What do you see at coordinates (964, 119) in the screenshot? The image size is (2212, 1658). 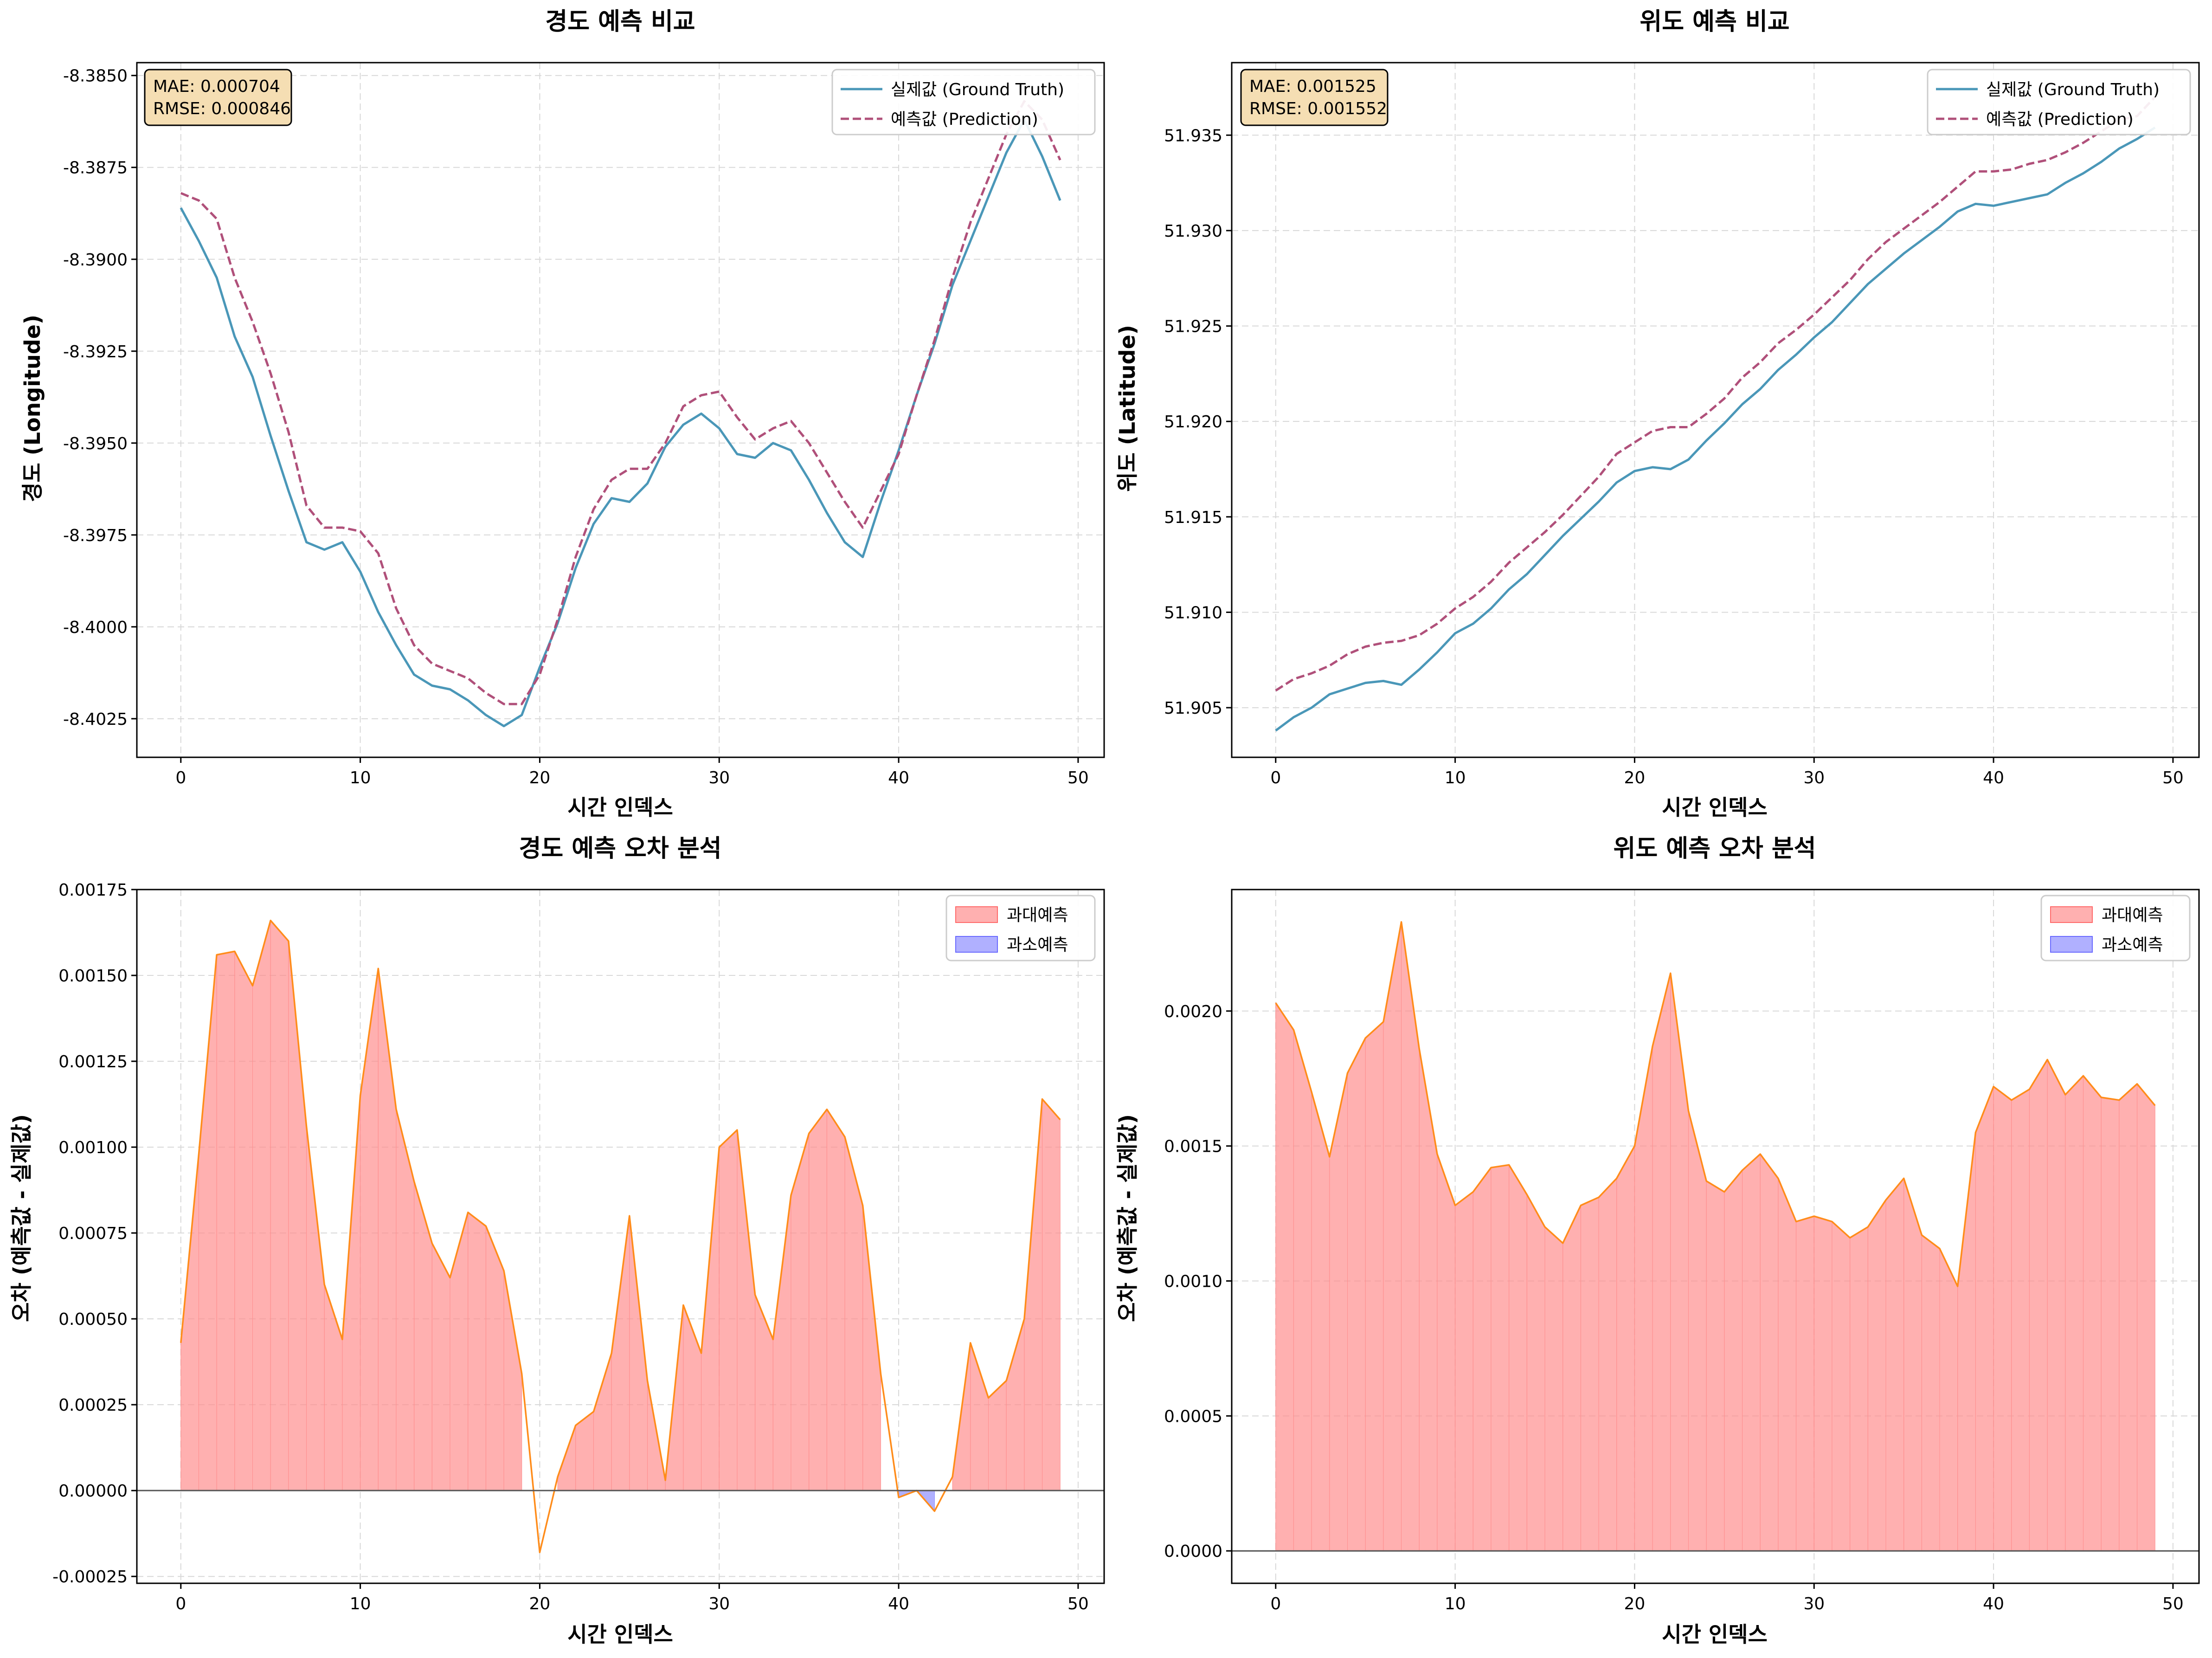 I see `legend-label-prediction: 예측값 (Prediction)` at bounding box center [964, 119].